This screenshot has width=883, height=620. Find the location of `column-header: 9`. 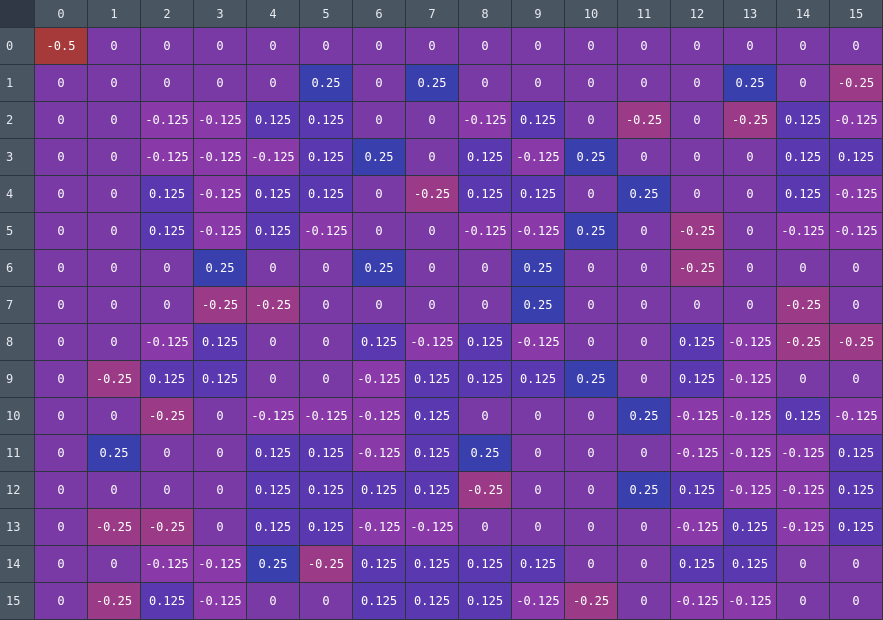

column-header: 9 is located at coordinates (538, 14).